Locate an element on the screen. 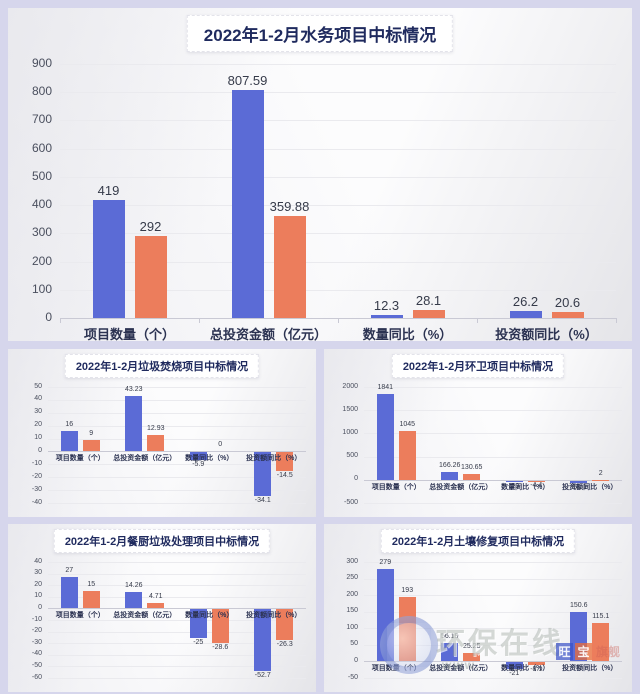 Image resolution: width=640 pixels, height=694 pixels. chart-title: 2022年1-2月餐厨垃圾处理项目中标情况 is located at coordinates (162, 541).